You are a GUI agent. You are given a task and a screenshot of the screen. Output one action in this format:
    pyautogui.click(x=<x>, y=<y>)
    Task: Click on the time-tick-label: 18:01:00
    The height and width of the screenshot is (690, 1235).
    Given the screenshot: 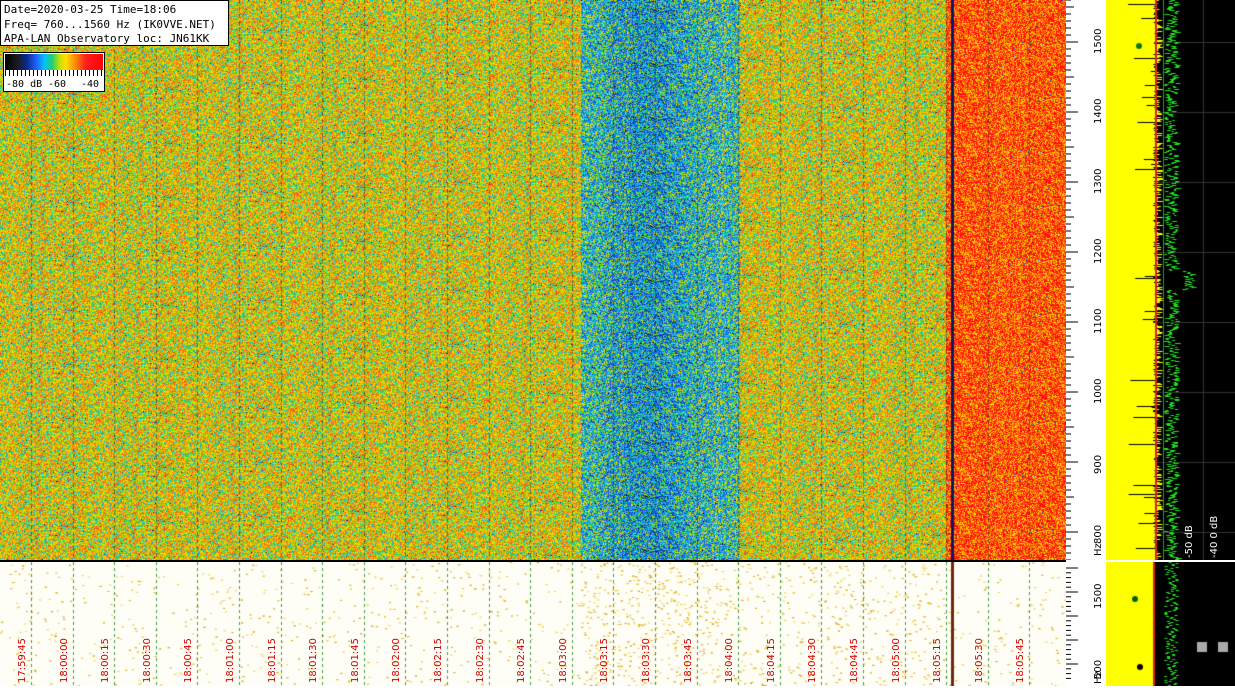 What is the action you would take?
    pyautogui.click(x=230, y=660)
    